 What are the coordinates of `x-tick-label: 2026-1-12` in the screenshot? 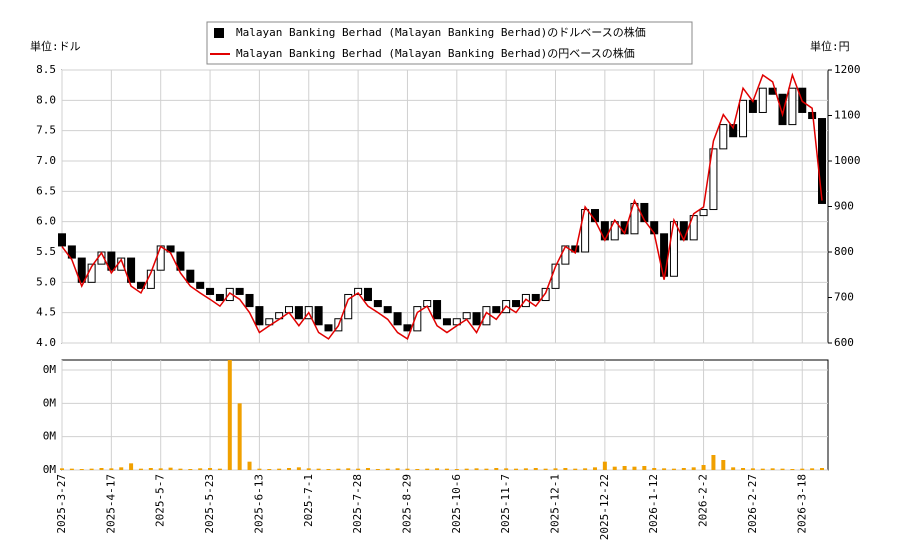 It's located at (653, 504).